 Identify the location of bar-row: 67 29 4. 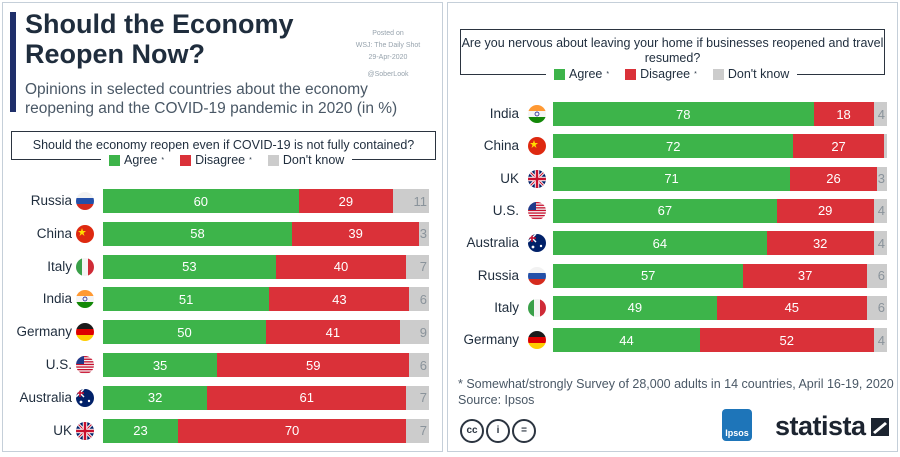
(720, 210).